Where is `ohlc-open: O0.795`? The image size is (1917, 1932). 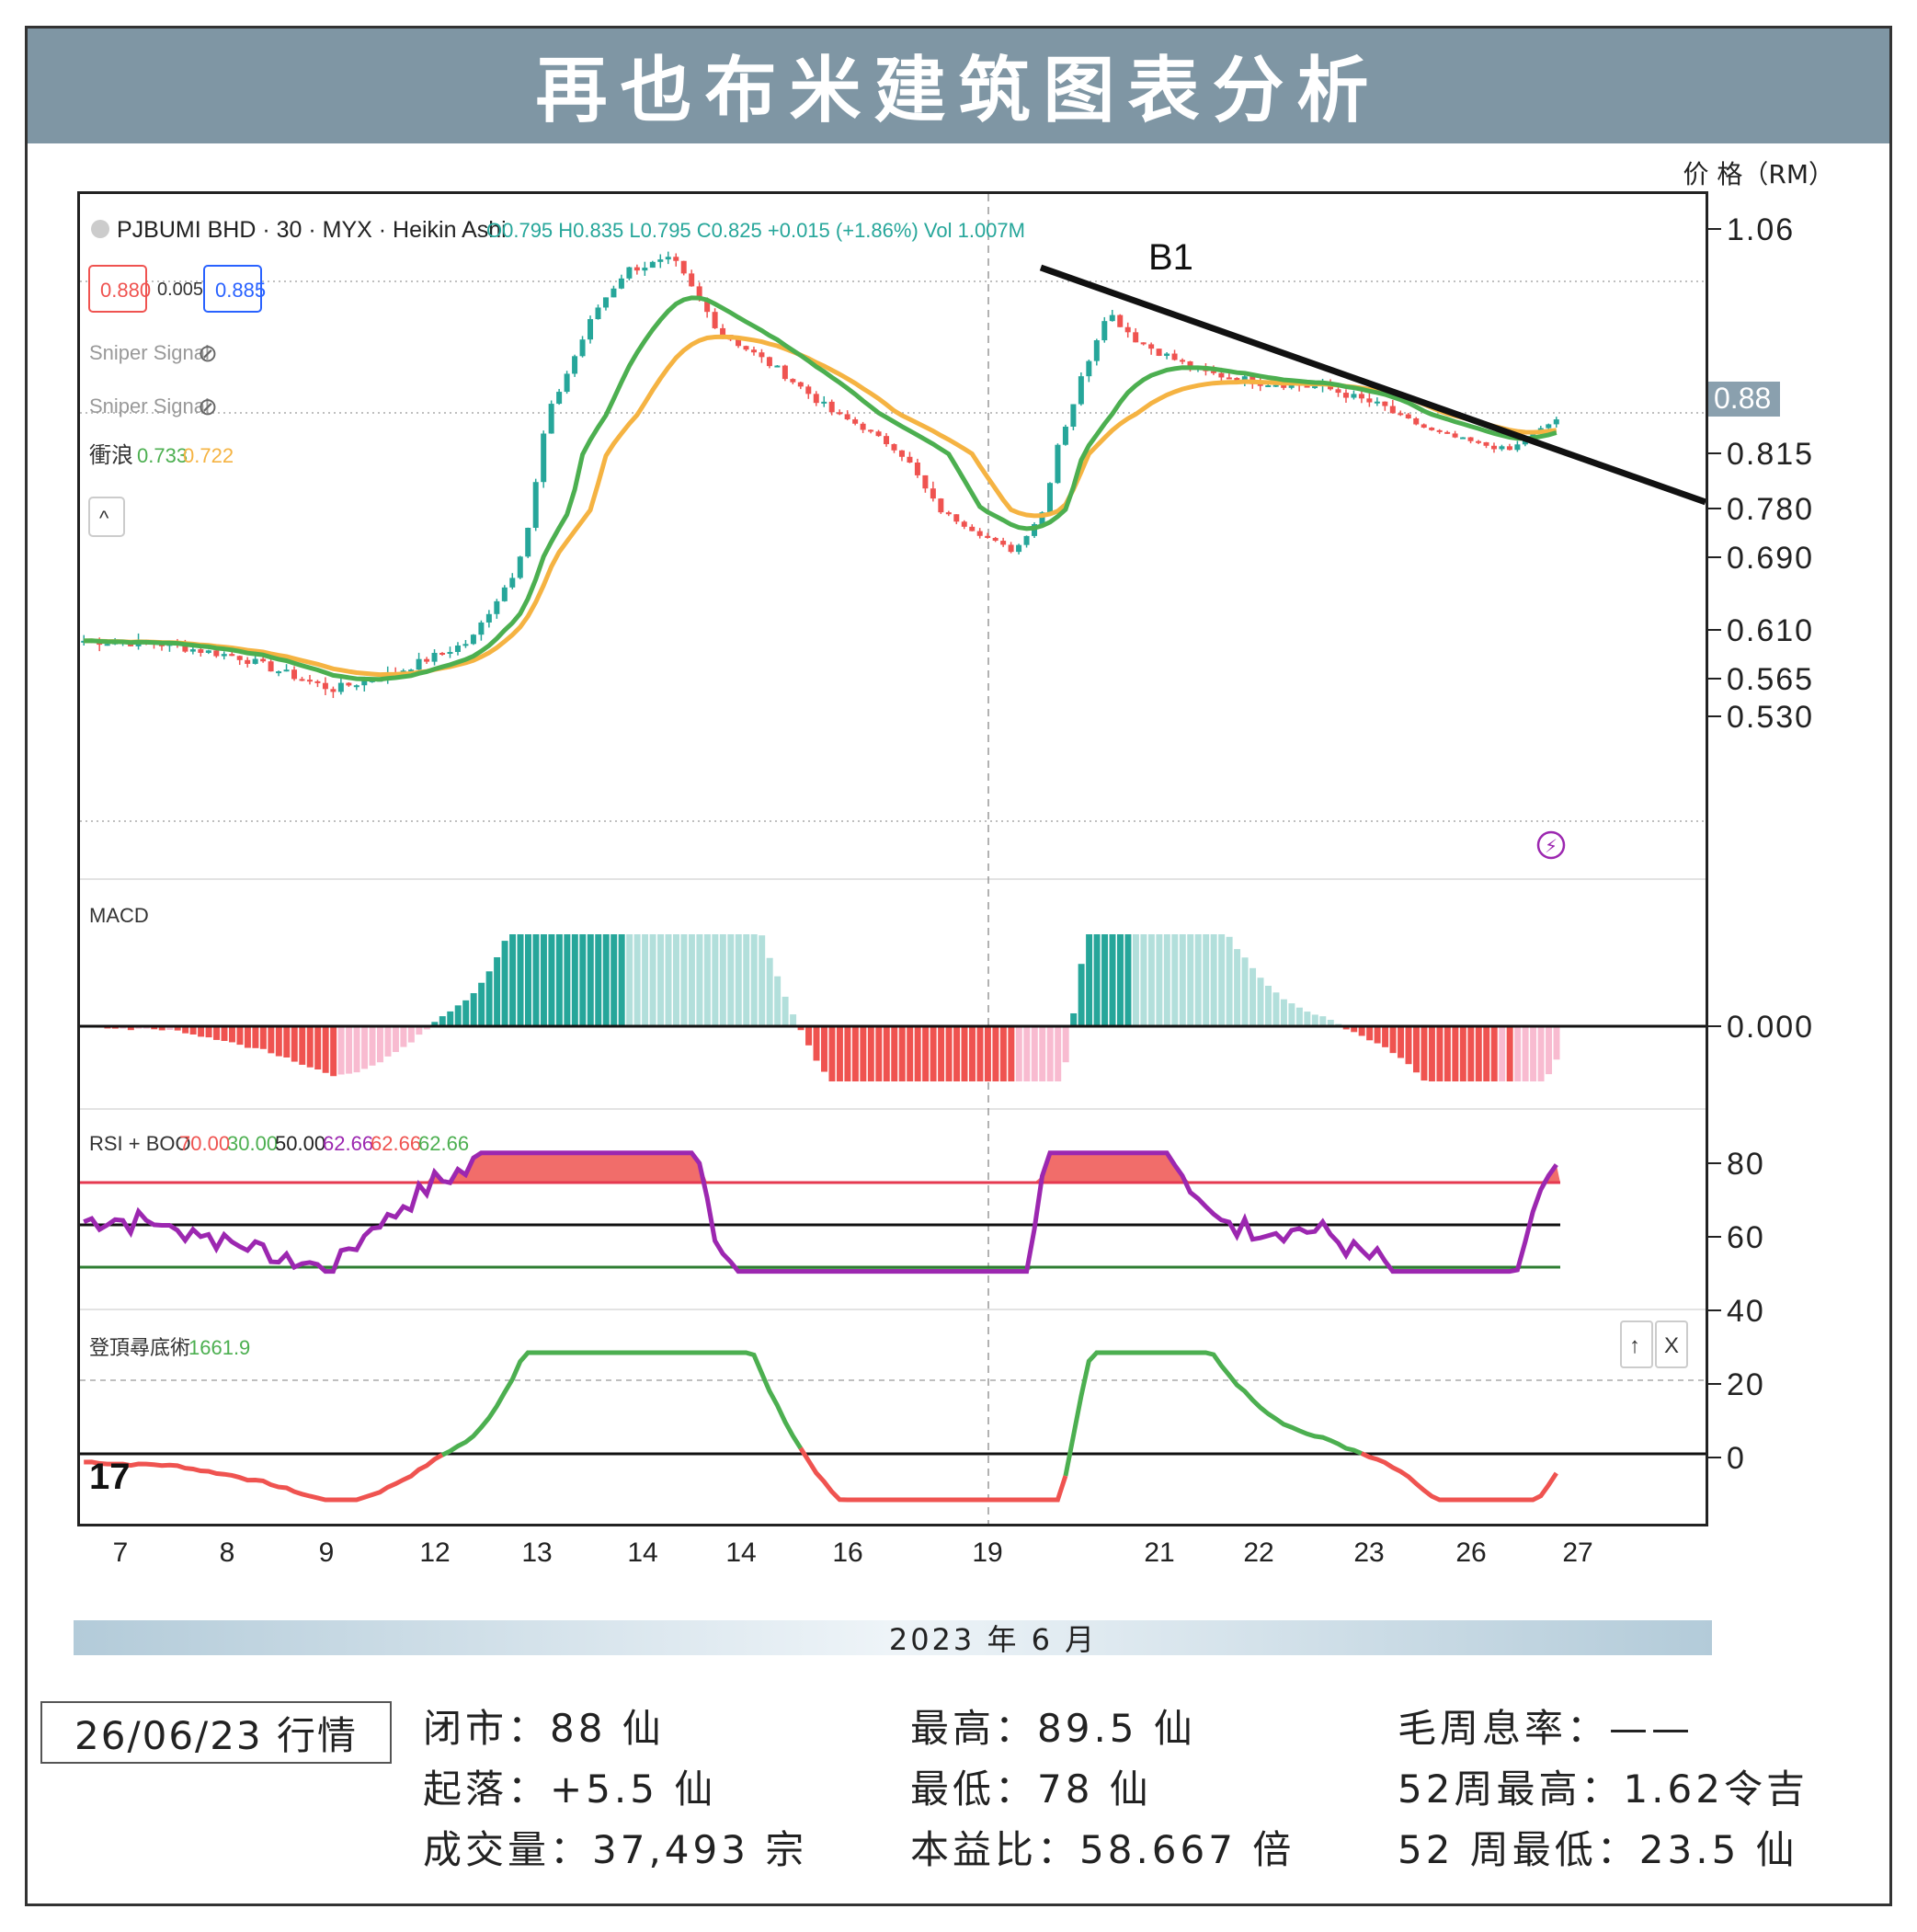 ohlc-open: O0.795 is located at coordinates (519, 230).